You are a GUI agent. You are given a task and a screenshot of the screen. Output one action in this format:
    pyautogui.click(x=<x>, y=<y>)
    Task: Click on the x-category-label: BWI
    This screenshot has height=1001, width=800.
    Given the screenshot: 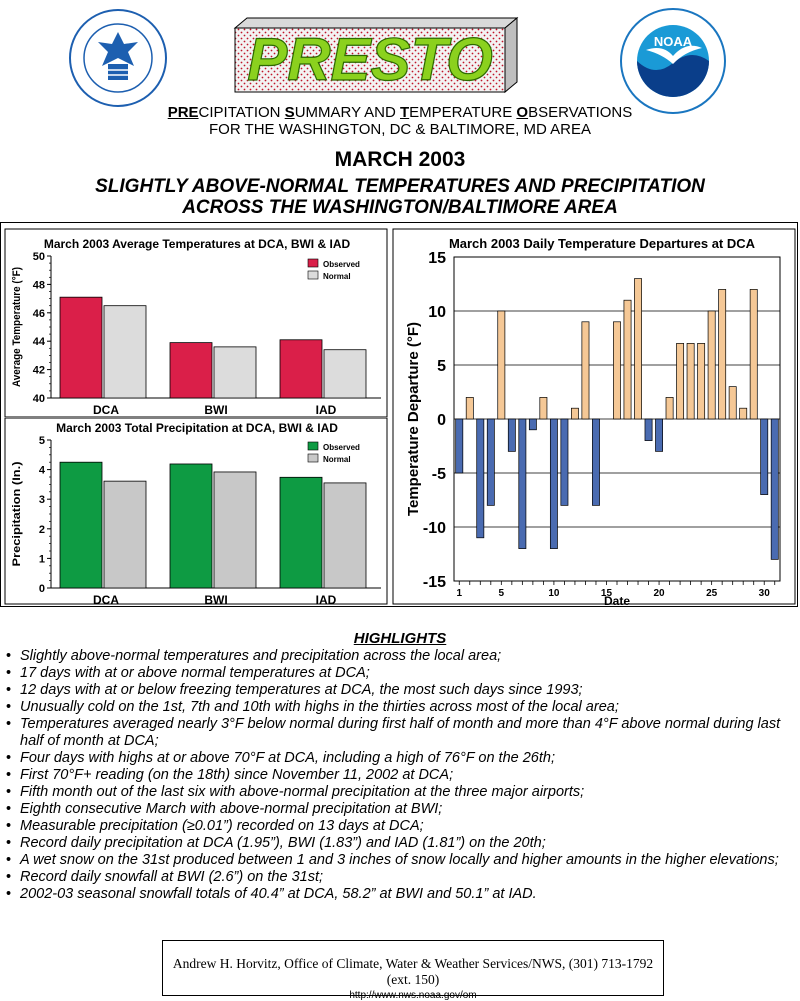 What is the action you would take?
    pyautogui.click(x=215, y=600)
    